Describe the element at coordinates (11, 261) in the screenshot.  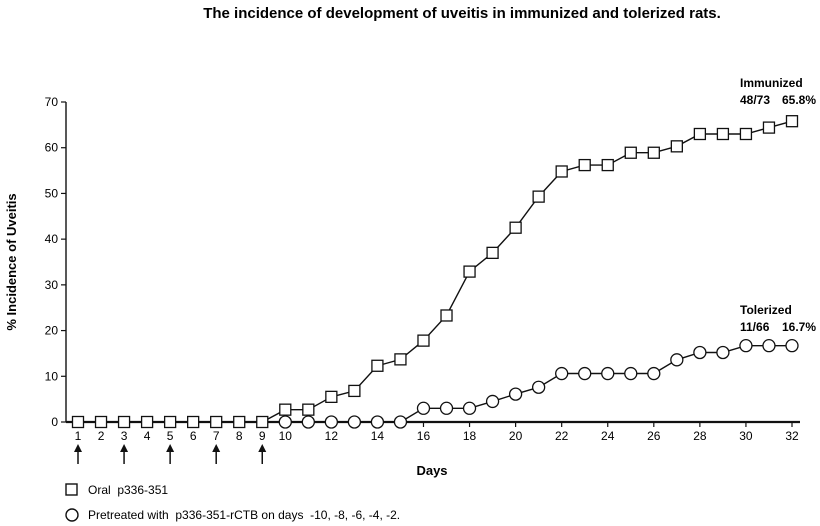
I see `y-axis-label: % Incidence of Uveitis` at that location.